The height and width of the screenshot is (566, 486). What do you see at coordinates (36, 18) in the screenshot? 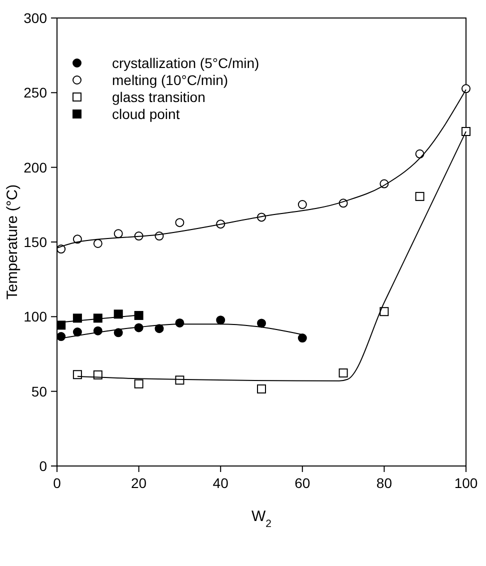
I see `y-tick-label: 300` at bounding box center [36, 18].